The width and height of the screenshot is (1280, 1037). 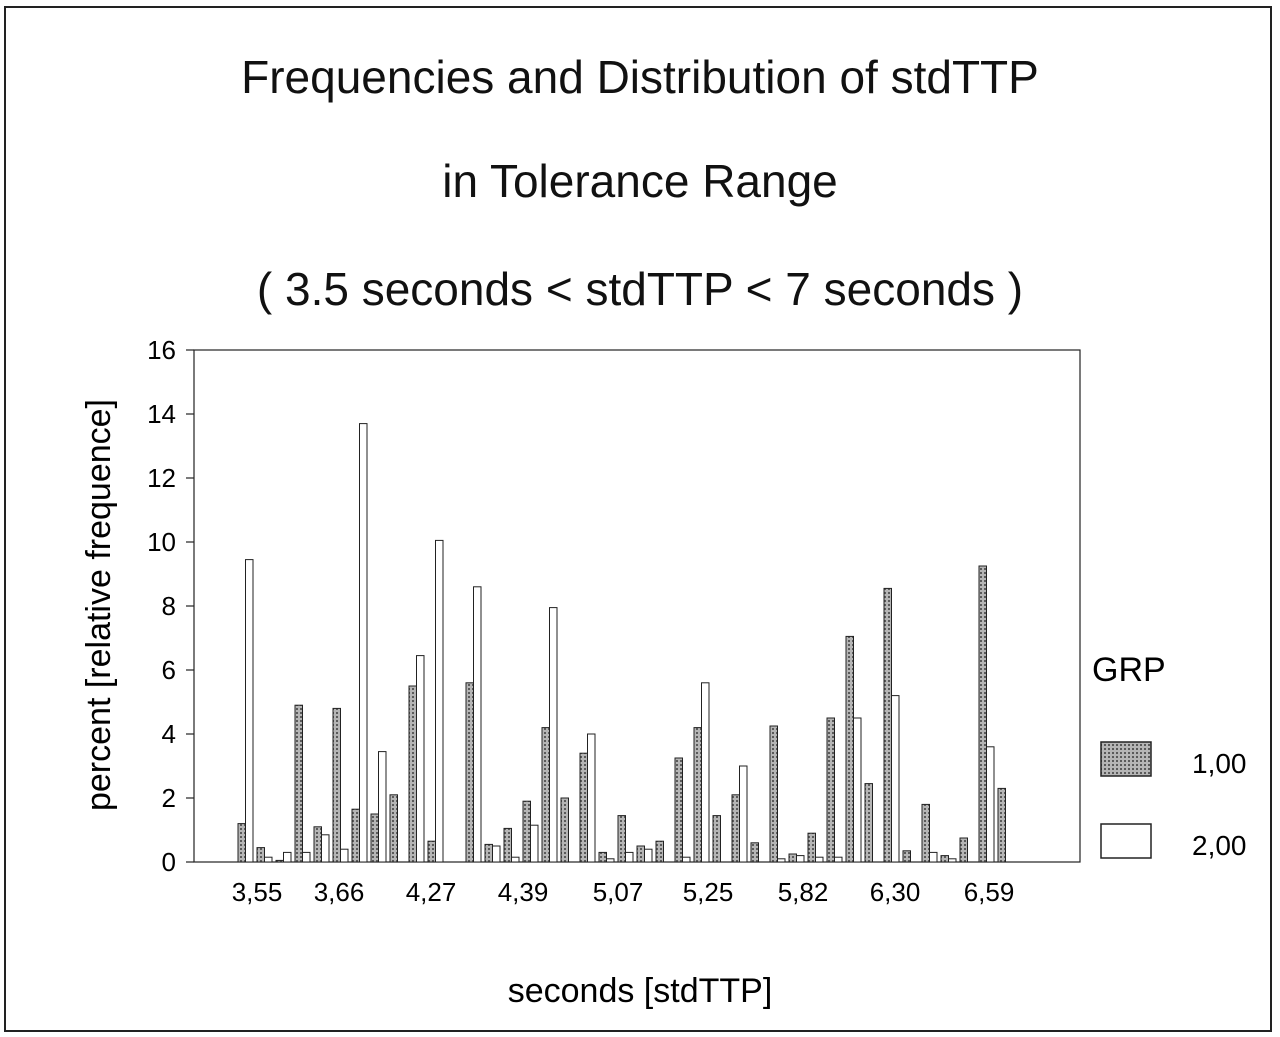 What do you see at coordinates (640, 77) in the screenshot?
I see `chart-title: Frequencies and Distribution of stdTTP` at bounding box center [640, 77].